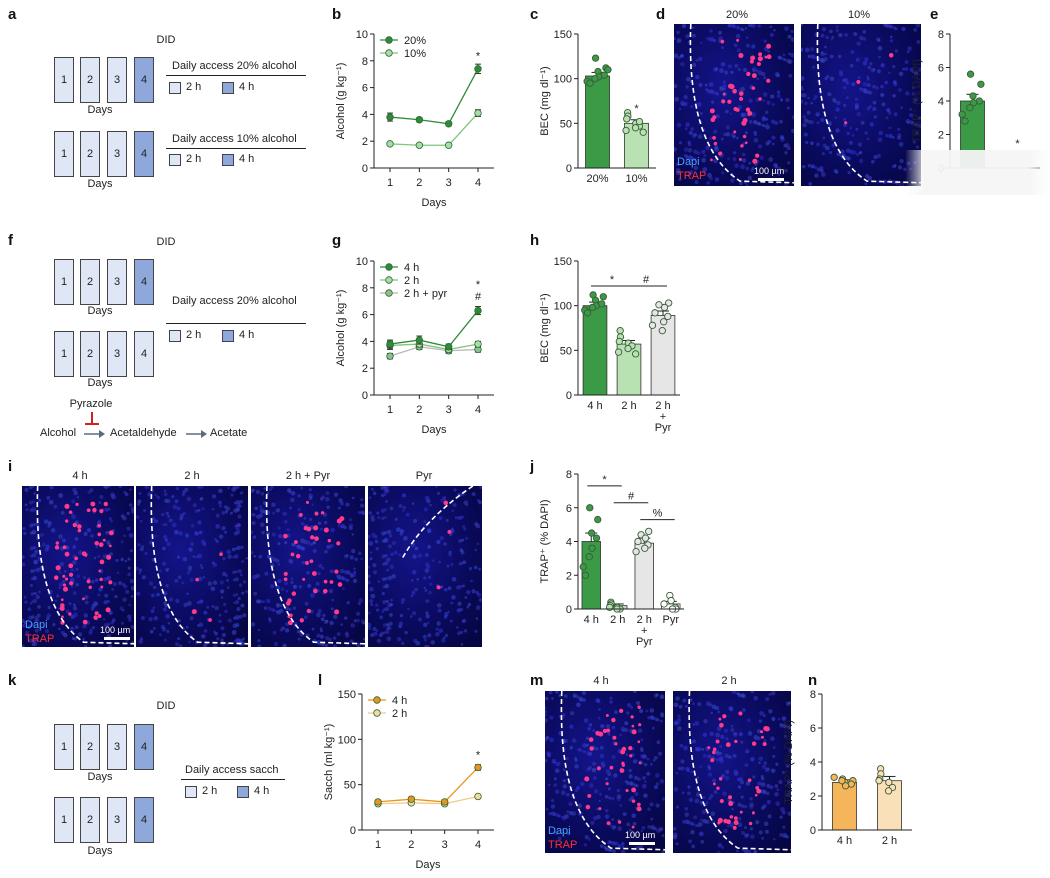 Image resolution: width=1050 pixels, height=878 pixels. Describe the element at coordinates (234, 301) in the screenshot. I see `access-header: Daily access 20% alcohol` at that location.